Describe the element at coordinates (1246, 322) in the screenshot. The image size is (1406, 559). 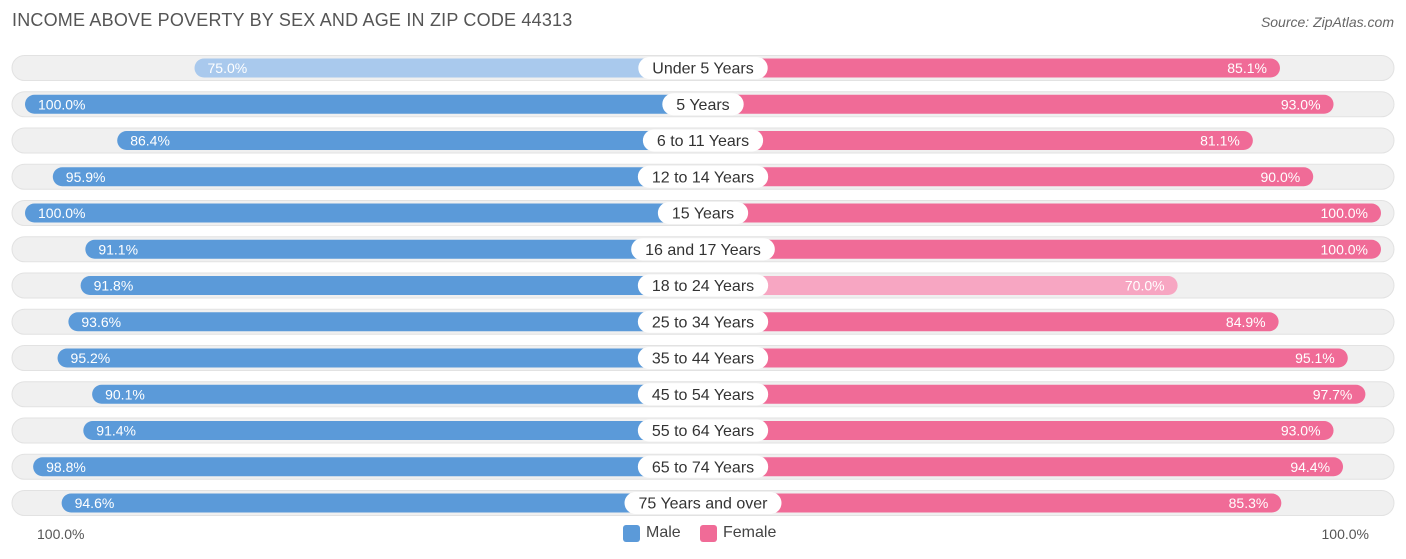
I see `female-value-label: 84.9%` at that location.